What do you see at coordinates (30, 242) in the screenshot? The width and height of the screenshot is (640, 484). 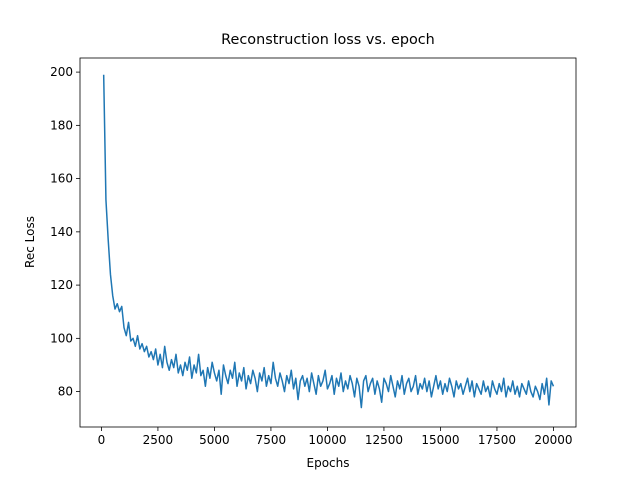 I see `y-axis-label: Rec Loss` at bounding box center [30, 242].